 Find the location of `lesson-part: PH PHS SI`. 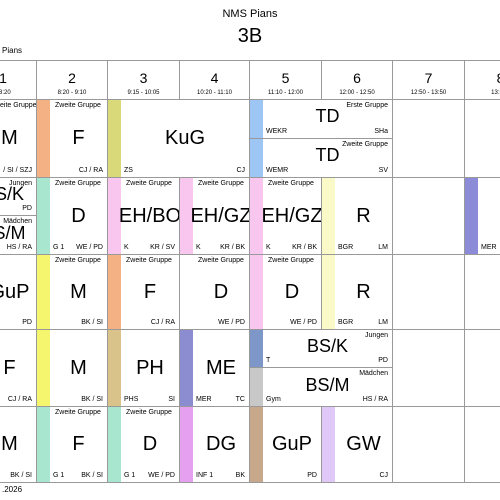

lesson-part: PH PHS SI is located at coordinates (143, 368).